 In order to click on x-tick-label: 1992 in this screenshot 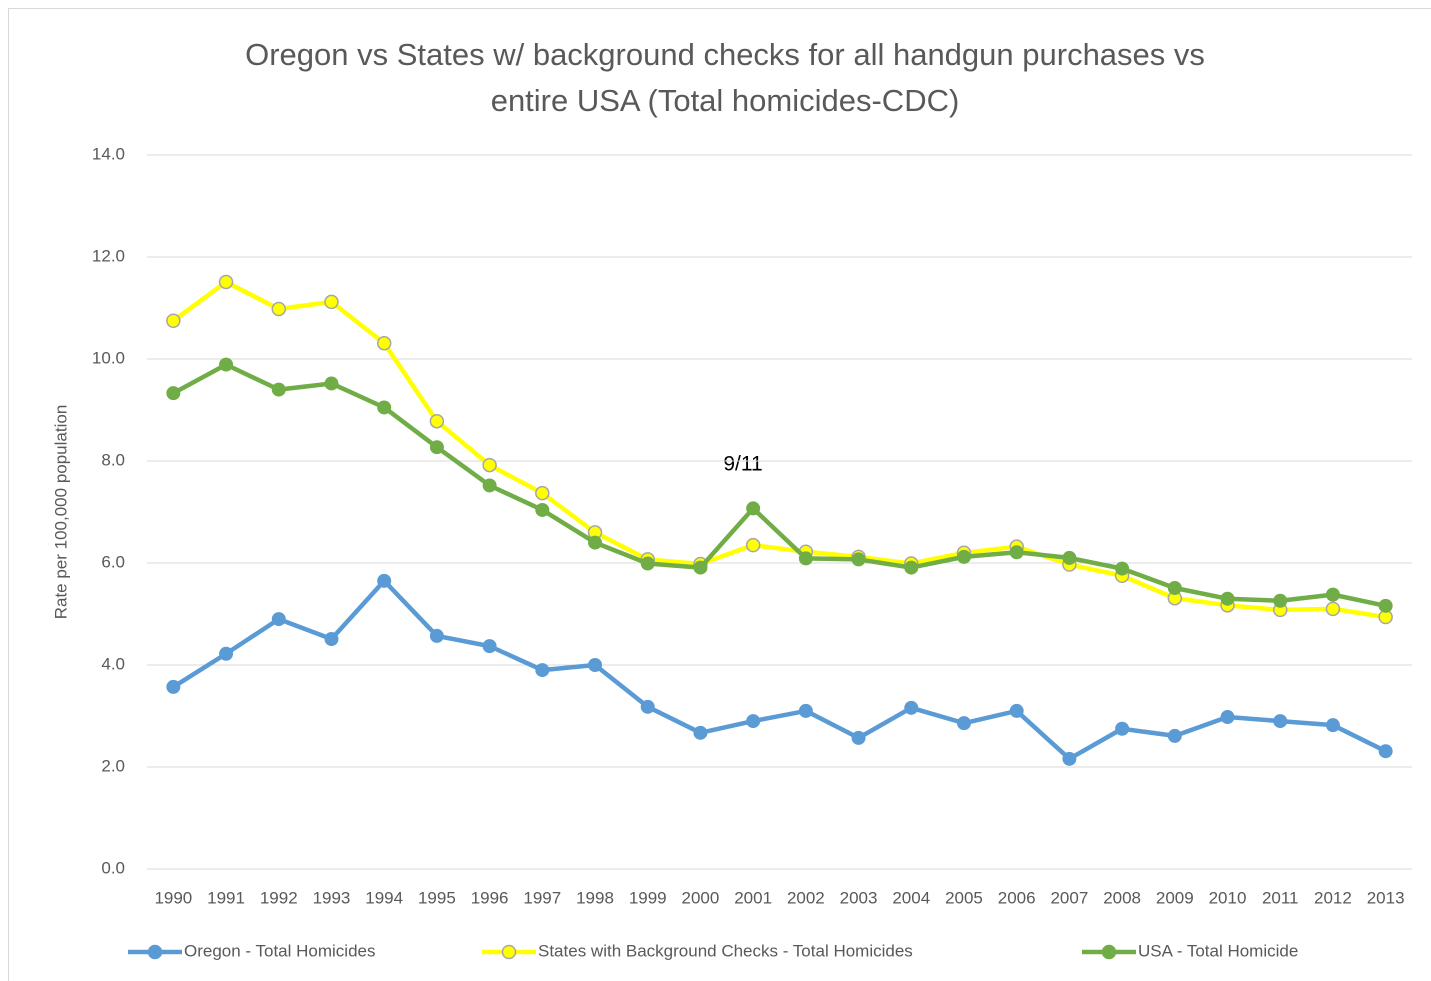, I will do `click(279, 897)`.